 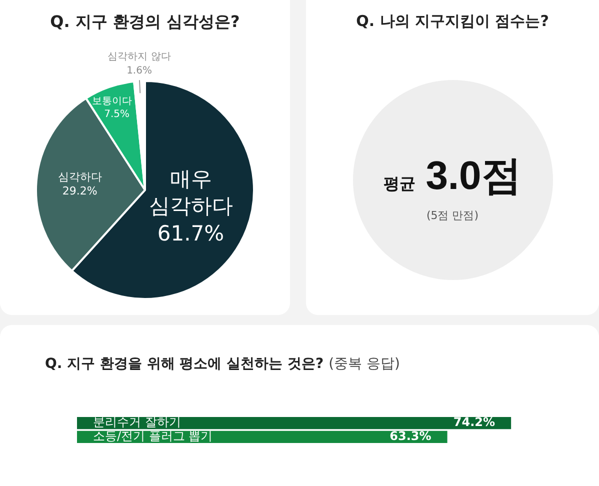 What do you see at coordinates (474, 422) in the screenshot?
I see `data-label: 74.2%` at bounding box center [474, 422].